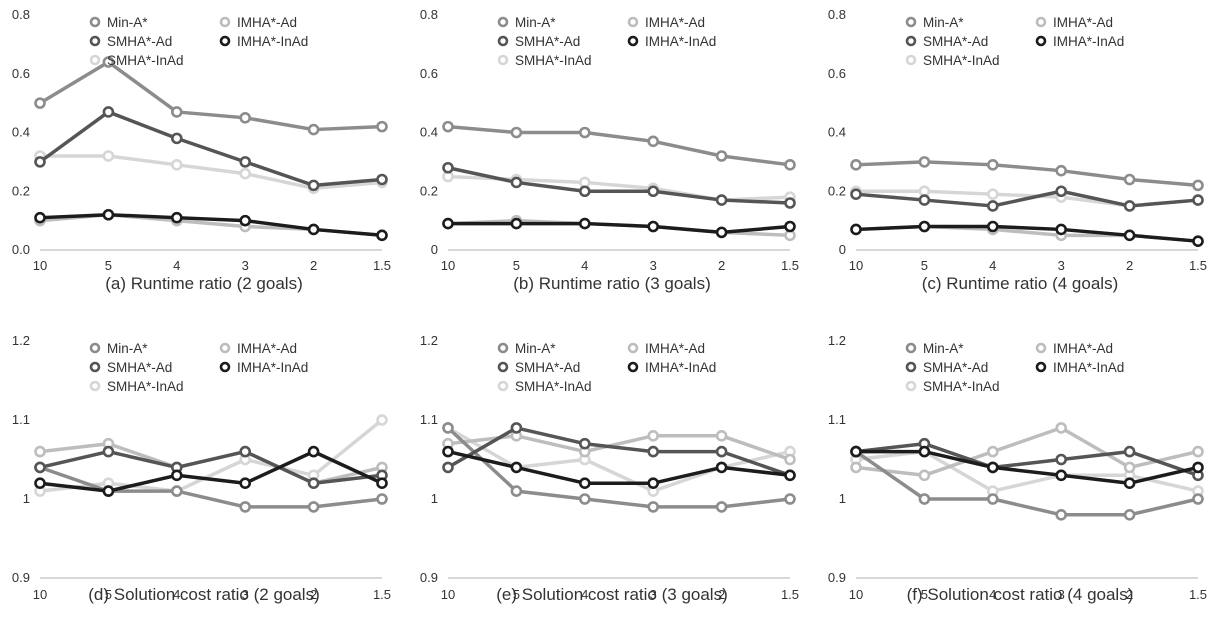  I want to click on y-tick-label: 0.0, so click(21, 249).